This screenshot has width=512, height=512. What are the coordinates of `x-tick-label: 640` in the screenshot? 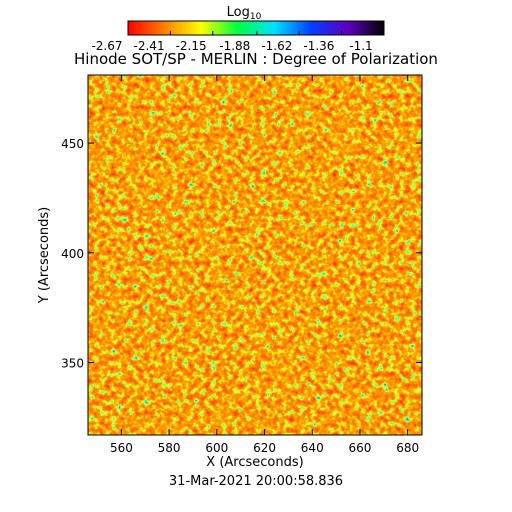 It's located at (312, 448).